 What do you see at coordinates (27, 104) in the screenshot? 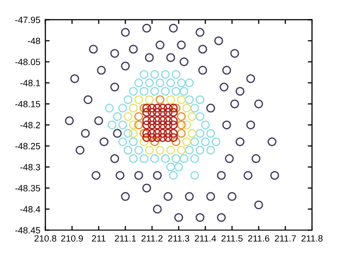
I see `y-tick-label: -48.15` at bounding box center [27, 104].